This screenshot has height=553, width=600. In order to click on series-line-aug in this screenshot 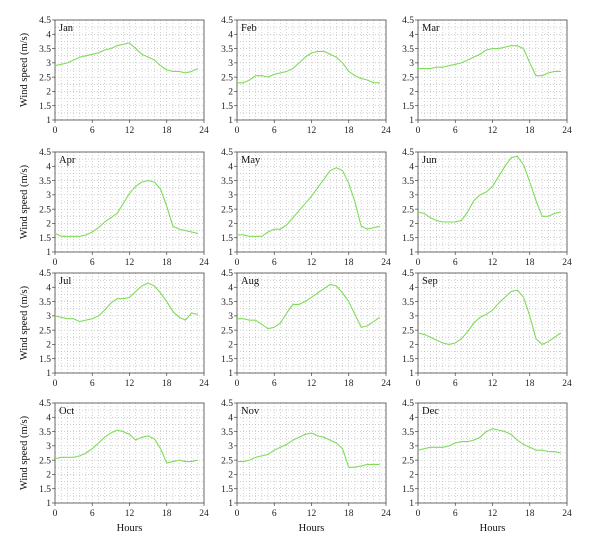, I will do `click(309, 306)`.